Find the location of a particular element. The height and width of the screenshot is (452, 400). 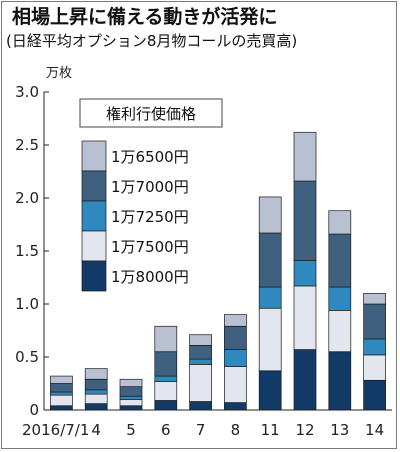

x-tick-label: 5 is located at coordinates (131, 430).